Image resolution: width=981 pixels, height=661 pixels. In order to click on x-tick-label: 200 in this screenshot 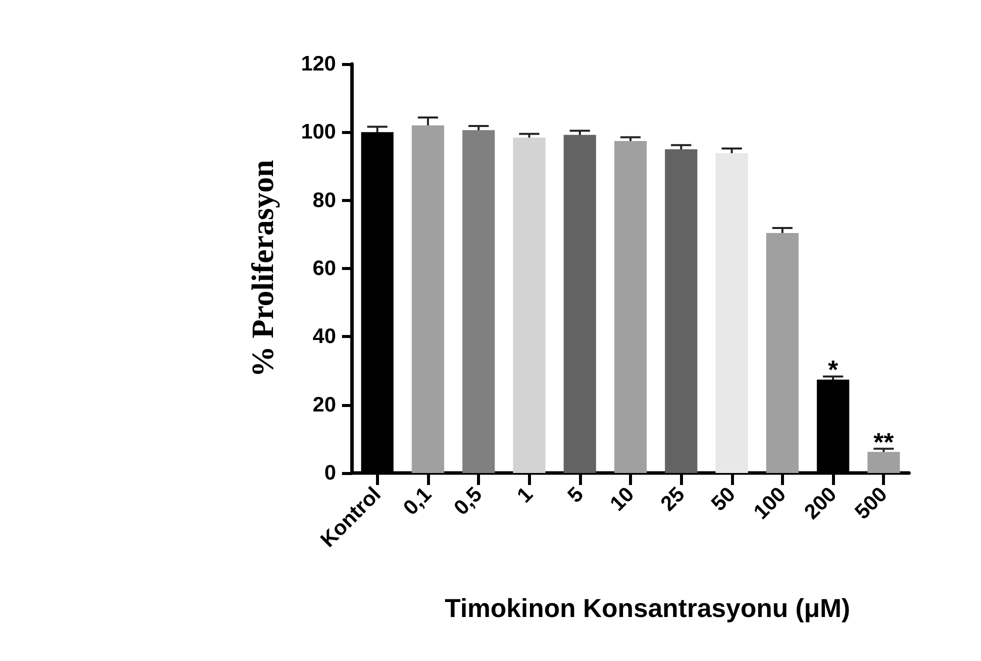, I will do `click(821, 503)`.